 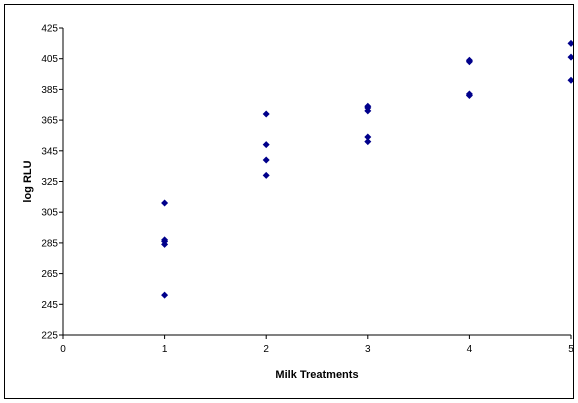 What do you see at coordinates (63, 349) in the screenshot?
I see `x-tick-label: 0` at bounding box center [63, 349].